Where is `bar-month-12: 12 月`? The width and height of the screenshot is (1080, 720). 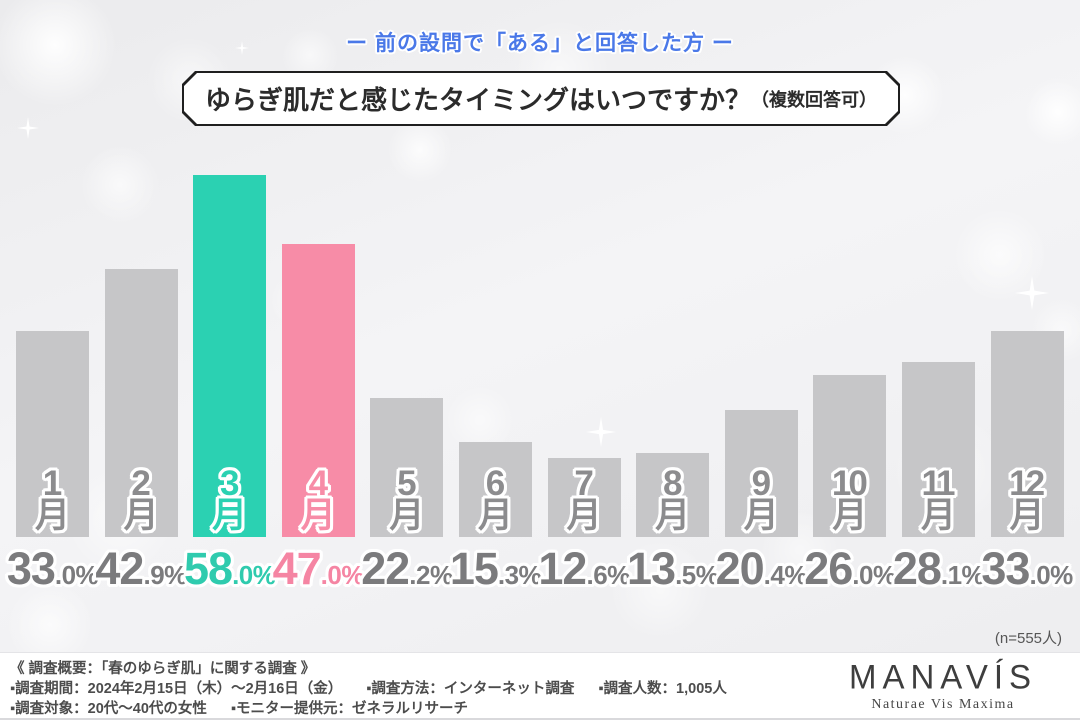 bar-month-12: 12 月 is located at coordinates (1027, 434).